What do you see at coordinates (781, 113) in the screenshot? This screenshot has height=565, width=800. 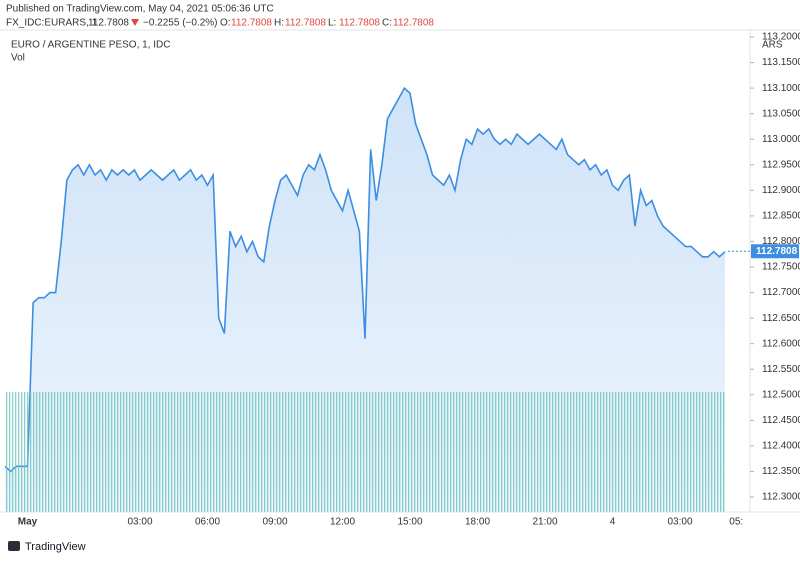 I see `y-tick-label: 113.0500` at bounding box center [781, 113].